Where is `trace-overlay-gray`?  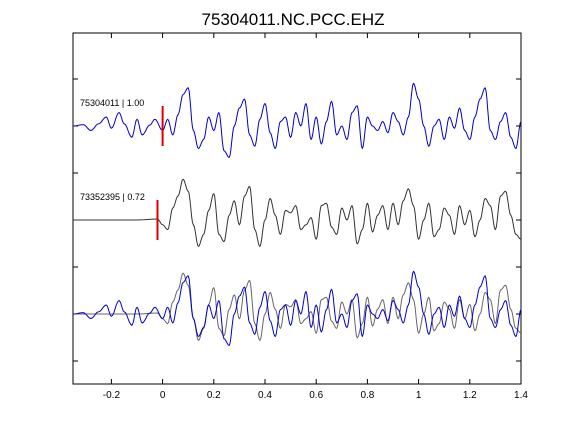 trace-overlay-gray is located at coordinates (297, 306).